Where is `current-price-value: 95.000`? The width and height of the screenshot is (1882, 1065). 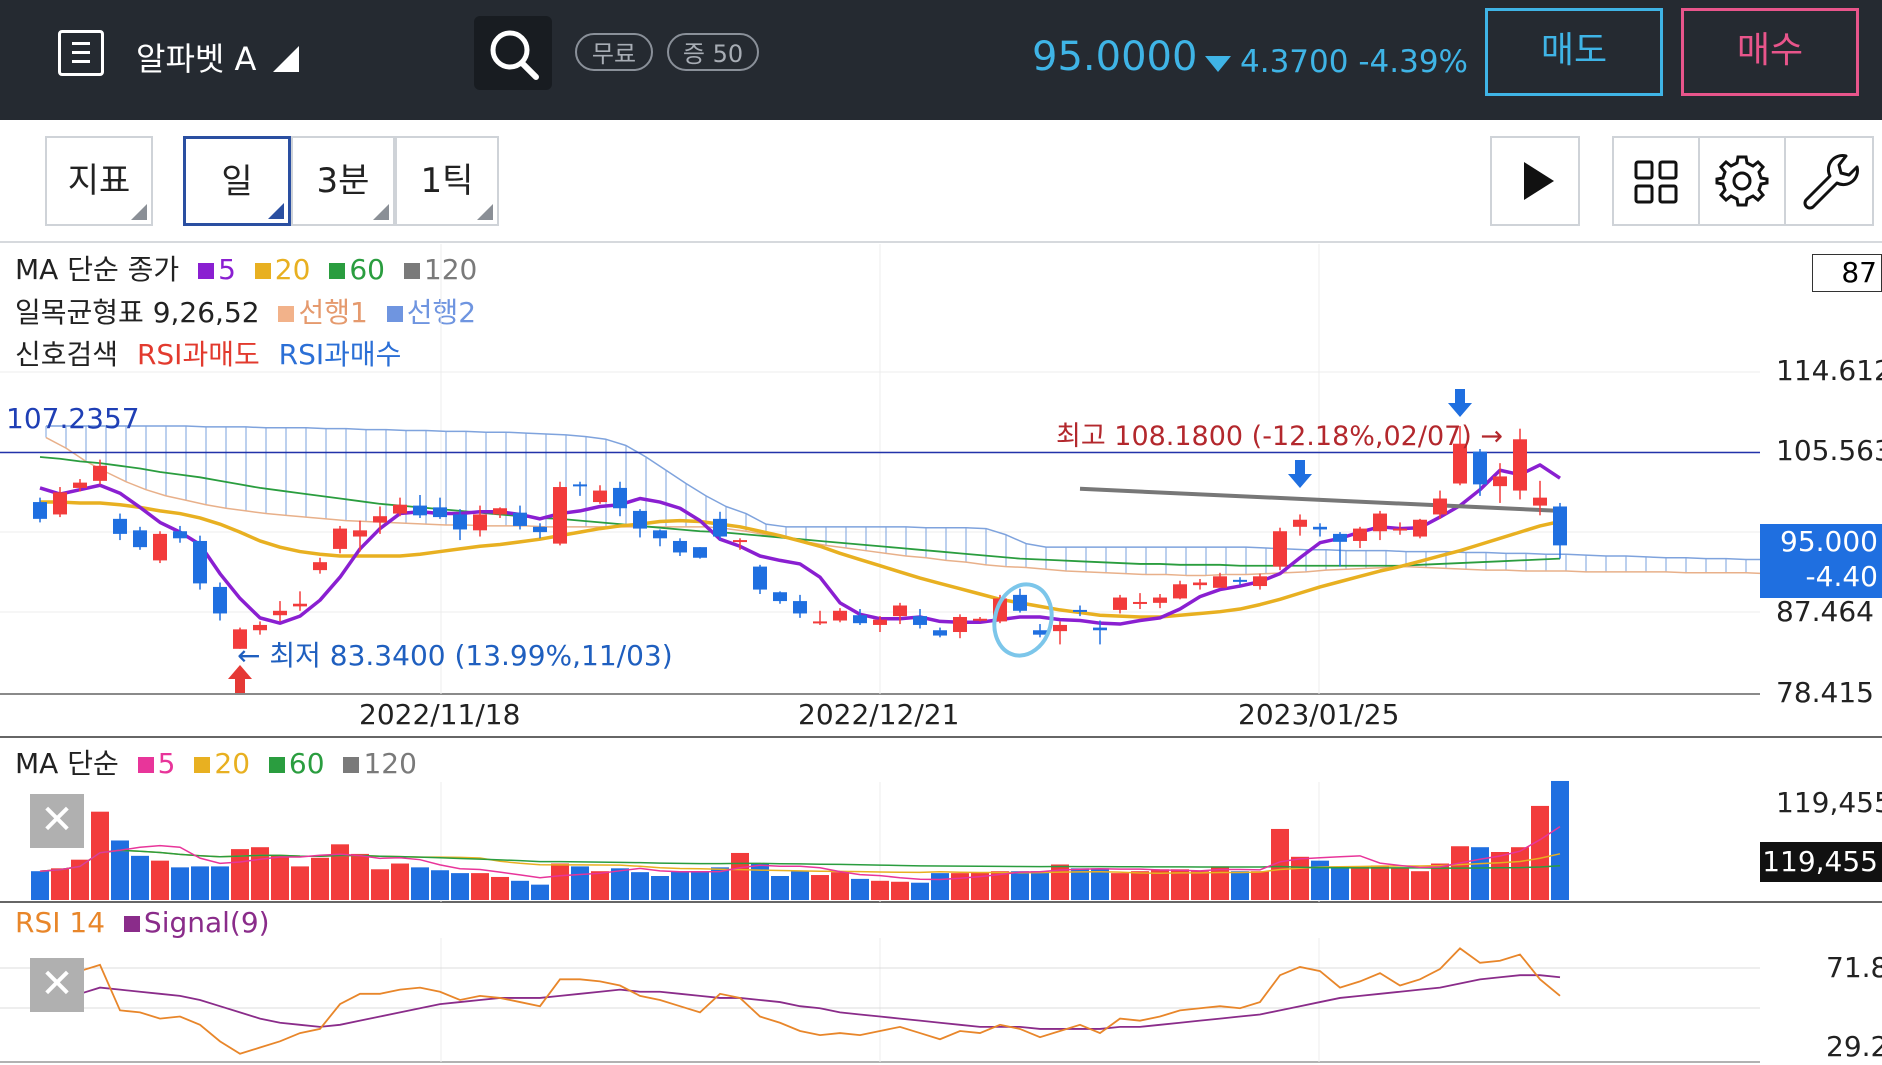 current-price-value: 95.000 is located at coordinates (1819, 541).